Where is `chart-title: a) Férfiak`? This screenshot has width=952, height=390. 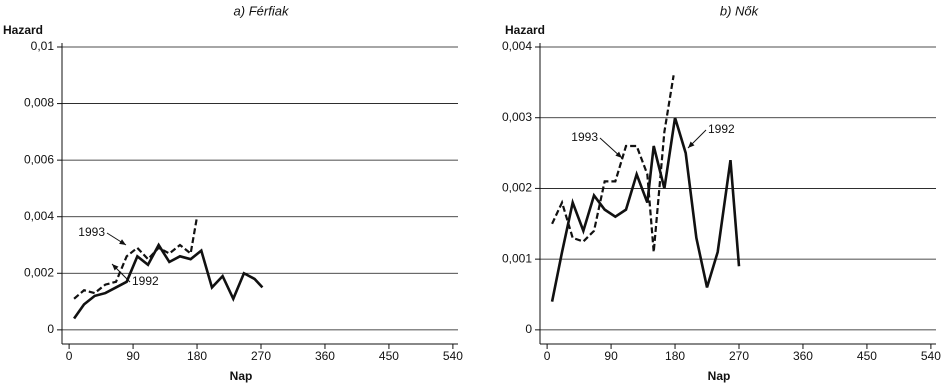 chart-title: a) Férfiak is located at coordinates (262, 10).